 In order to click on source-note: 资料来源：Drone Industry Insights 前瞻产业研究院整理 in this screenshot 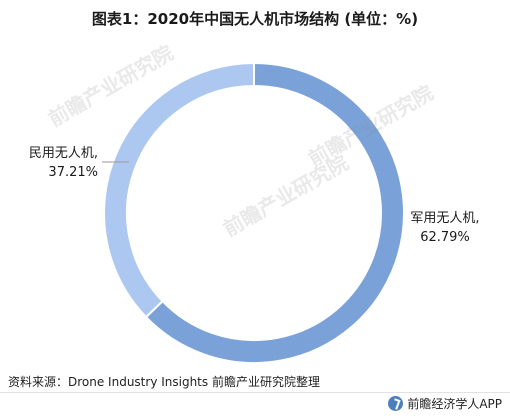, I will do `click(164, 381)`.